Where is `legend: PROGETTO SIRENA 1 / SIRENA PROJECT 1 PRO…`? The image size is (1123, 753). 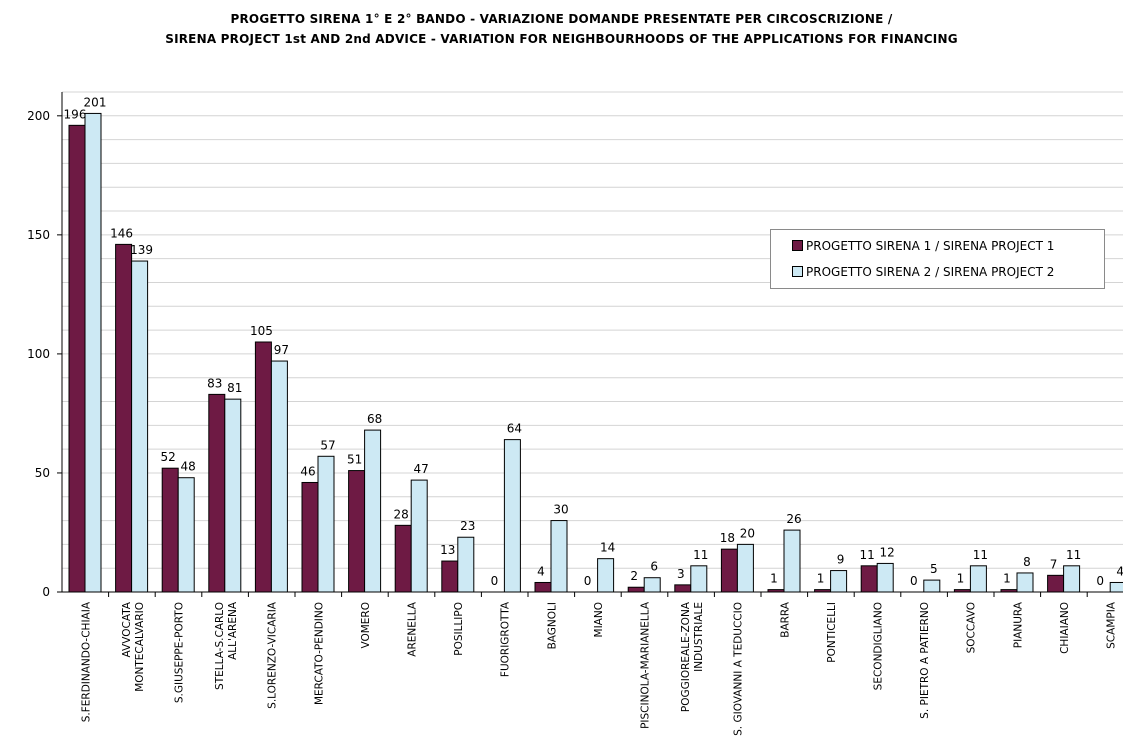
legend: PROGETTO SIRENA 1 / SIRENA PROJECT 1 PRO… is located at coordinates (937, 259).